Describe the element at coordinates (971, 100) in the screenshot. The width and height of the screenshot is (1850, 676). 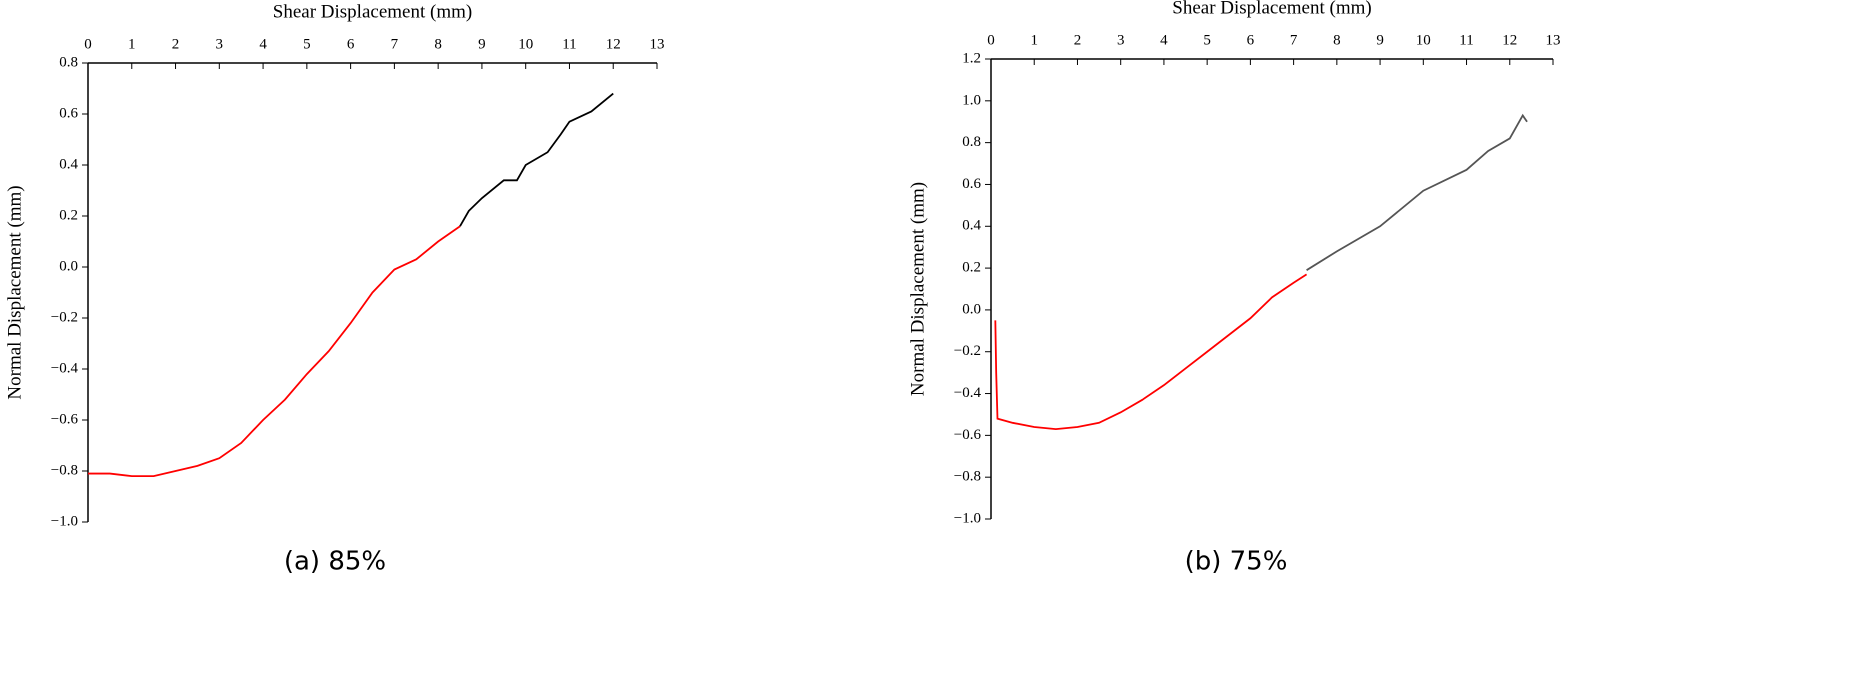
I see `y-tick-label: 1.0` at that location.